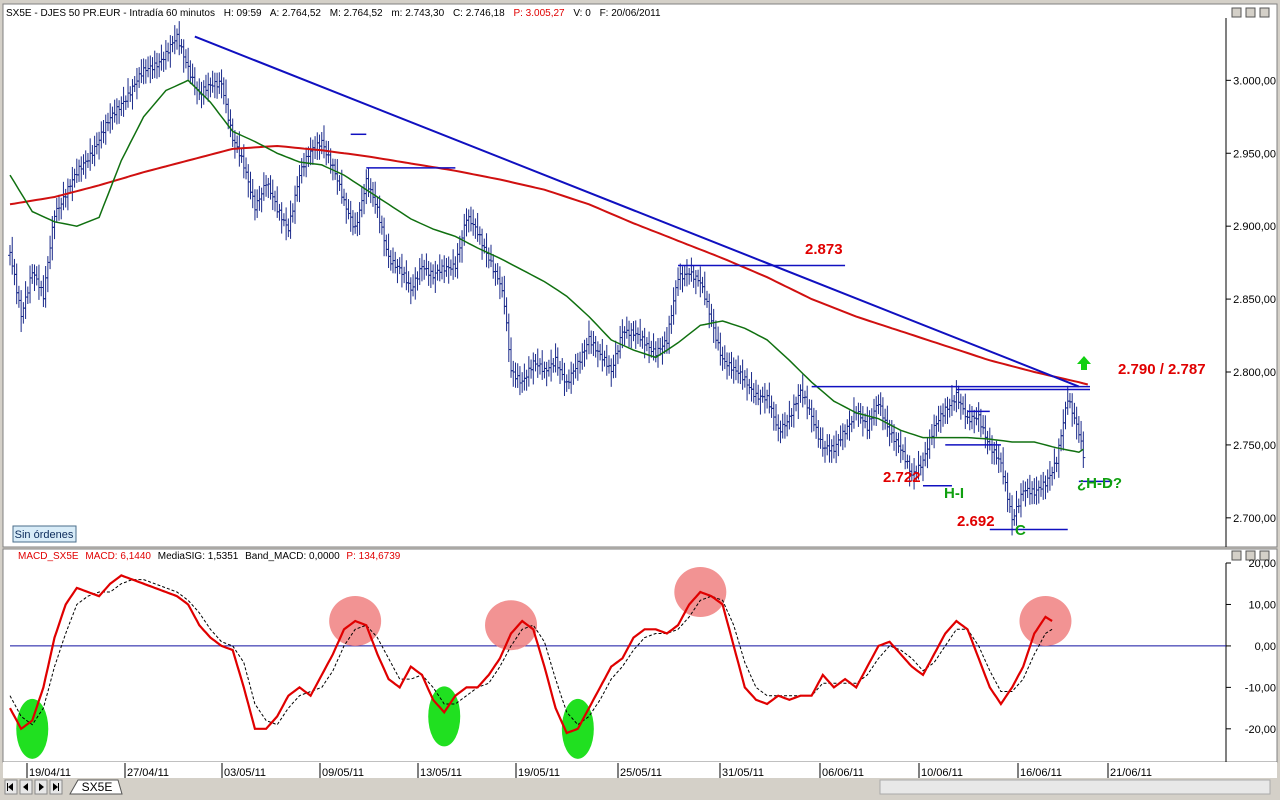 This screenshot has width=1280, height=800. What do you see at coordinates (32, 728) in the screenshot?
I see `trough-highlight` at bounding box center [32, 728].